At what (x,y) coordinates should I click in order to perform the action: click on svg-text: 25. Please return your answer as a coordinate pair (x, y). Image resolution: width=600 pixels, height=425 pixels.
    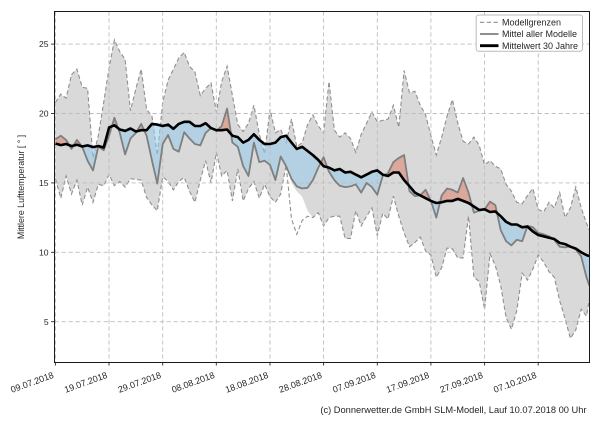
    Looking at the image, I should click on (44, 44).